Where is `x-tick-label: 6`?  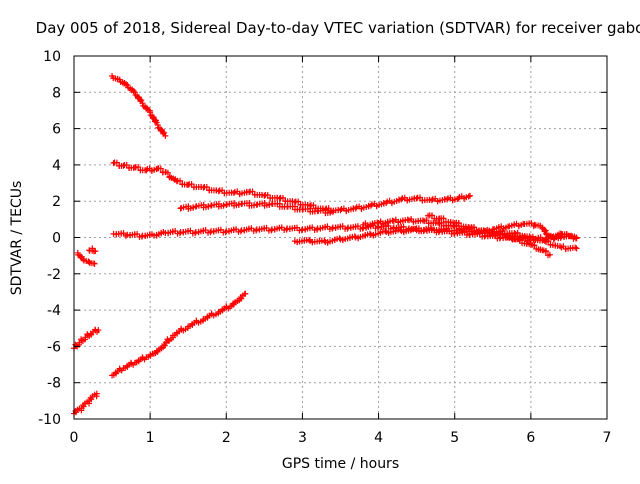
x-tick-label: 6 is located at coordinates (530, 438).